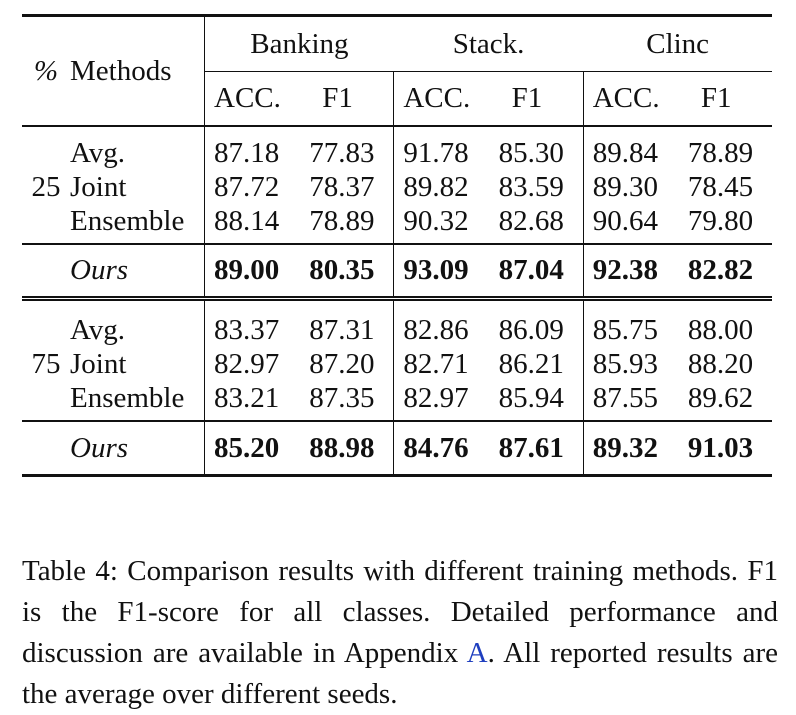  Describe the element at coordinates (725, 321) in the screenshot. I see `value-cell: 88.00` at that location.